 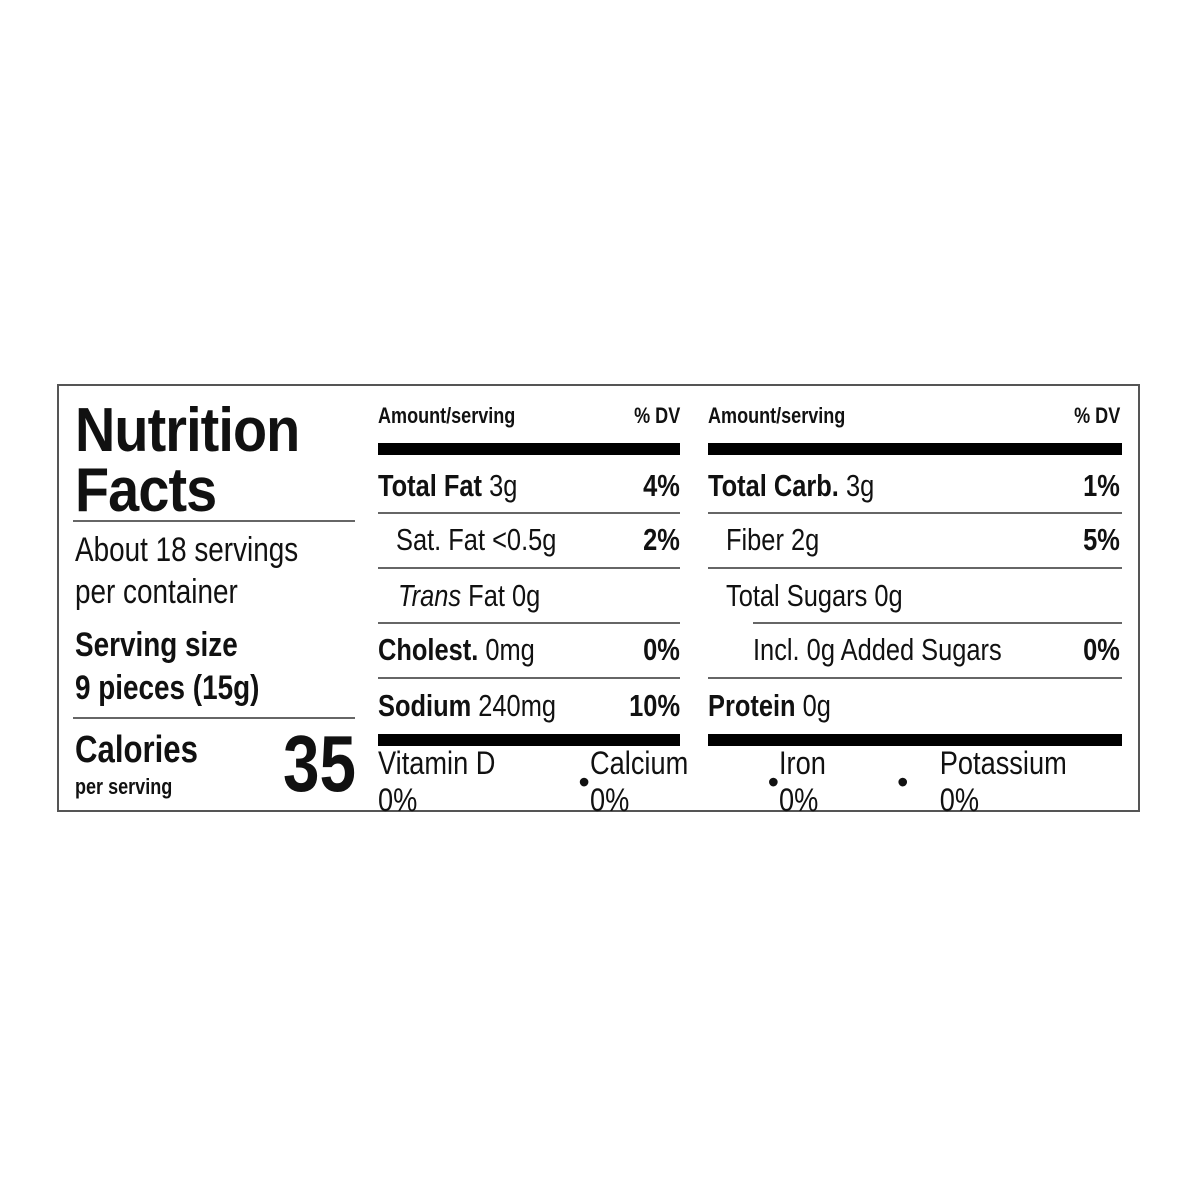 I want to click on row-protein: Protein 0g, so click(x=914, y=706).